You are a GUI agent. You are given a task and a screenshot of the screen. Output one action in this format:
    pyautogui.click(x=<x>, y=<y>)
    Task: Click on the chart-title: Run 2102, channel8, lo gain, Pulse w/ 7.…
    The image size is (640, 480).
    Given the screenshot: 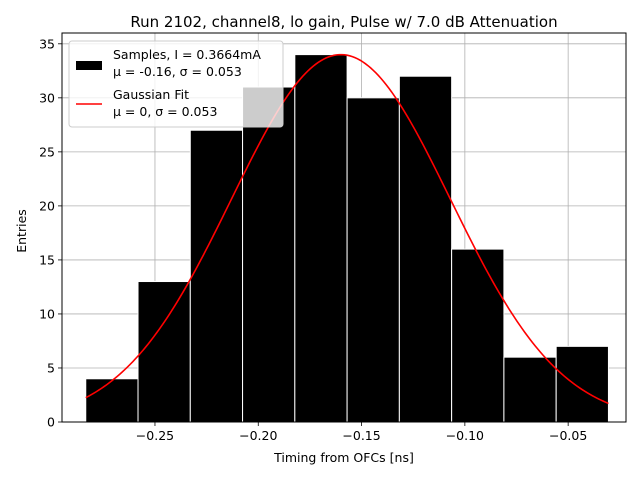 What is the action you would take?
    pyautogui.click(x=343, y=22)
    